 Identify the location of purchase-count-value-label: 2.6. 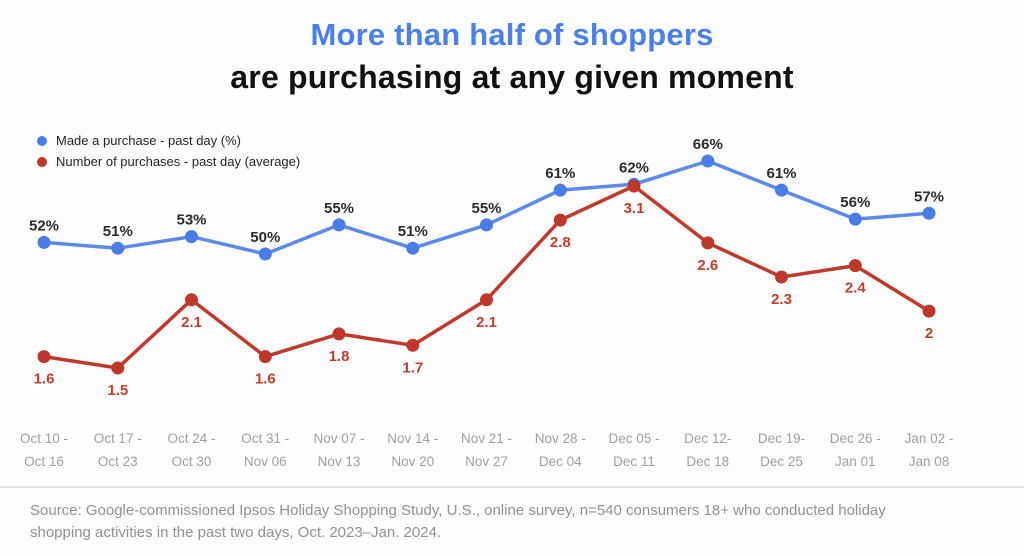
(707, 265).